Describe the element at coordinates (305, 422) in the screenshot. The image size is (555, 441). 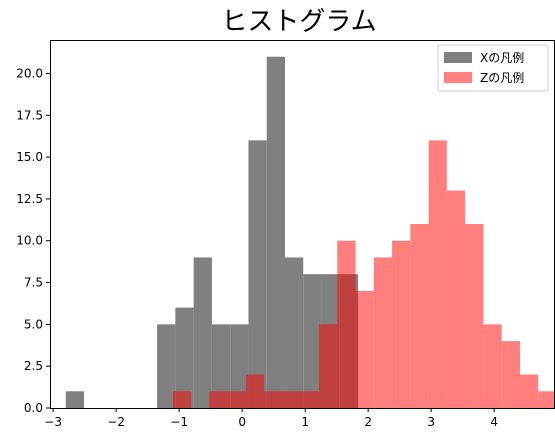
I see `x-tick-label: 1` at that location.